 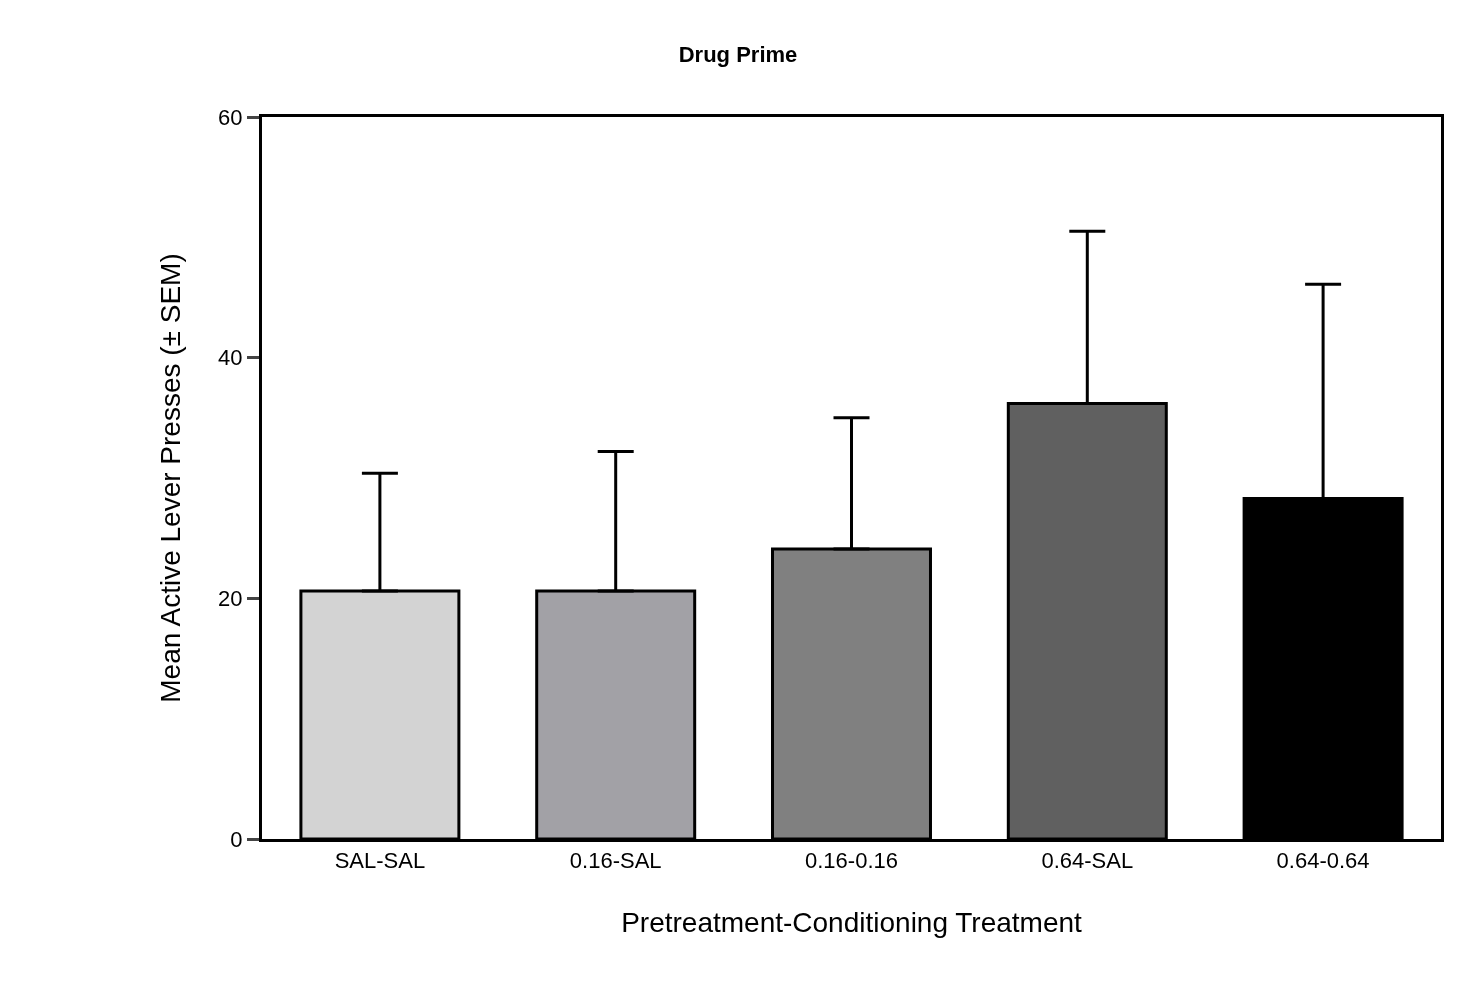 What do you see at coordinates (236, 839) in the screenshot?
I see `y-tick-label: 0` at bounding box center [236, 839].